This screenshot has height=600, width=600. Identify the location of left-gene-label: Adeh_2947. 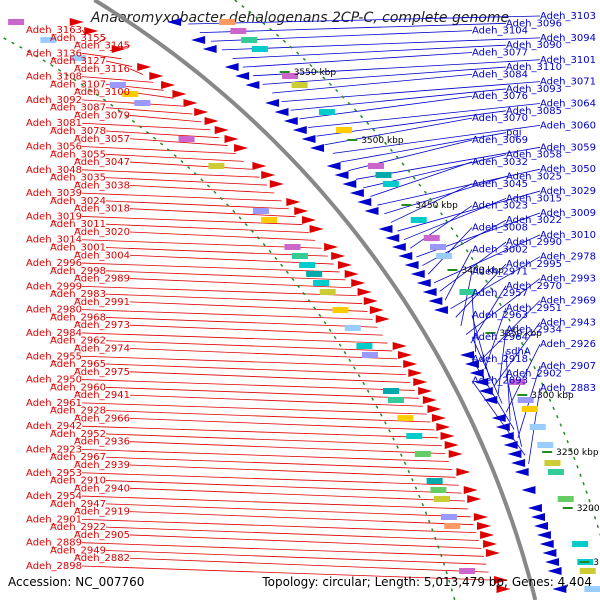
(78, 504).